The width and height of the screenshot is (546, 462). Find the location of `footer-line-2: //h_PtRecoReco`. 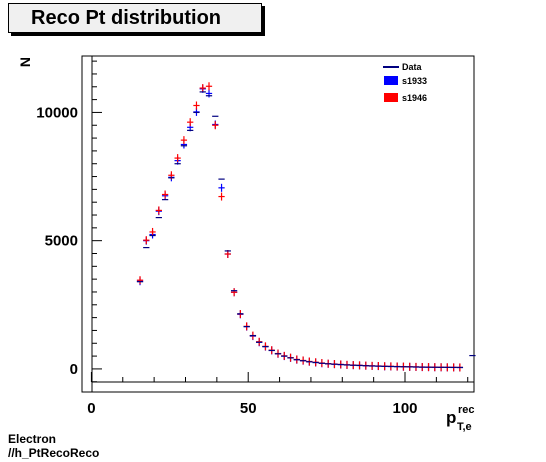

footer-line-2: //h_PtRecoReco is located at coordinates (54, 453).